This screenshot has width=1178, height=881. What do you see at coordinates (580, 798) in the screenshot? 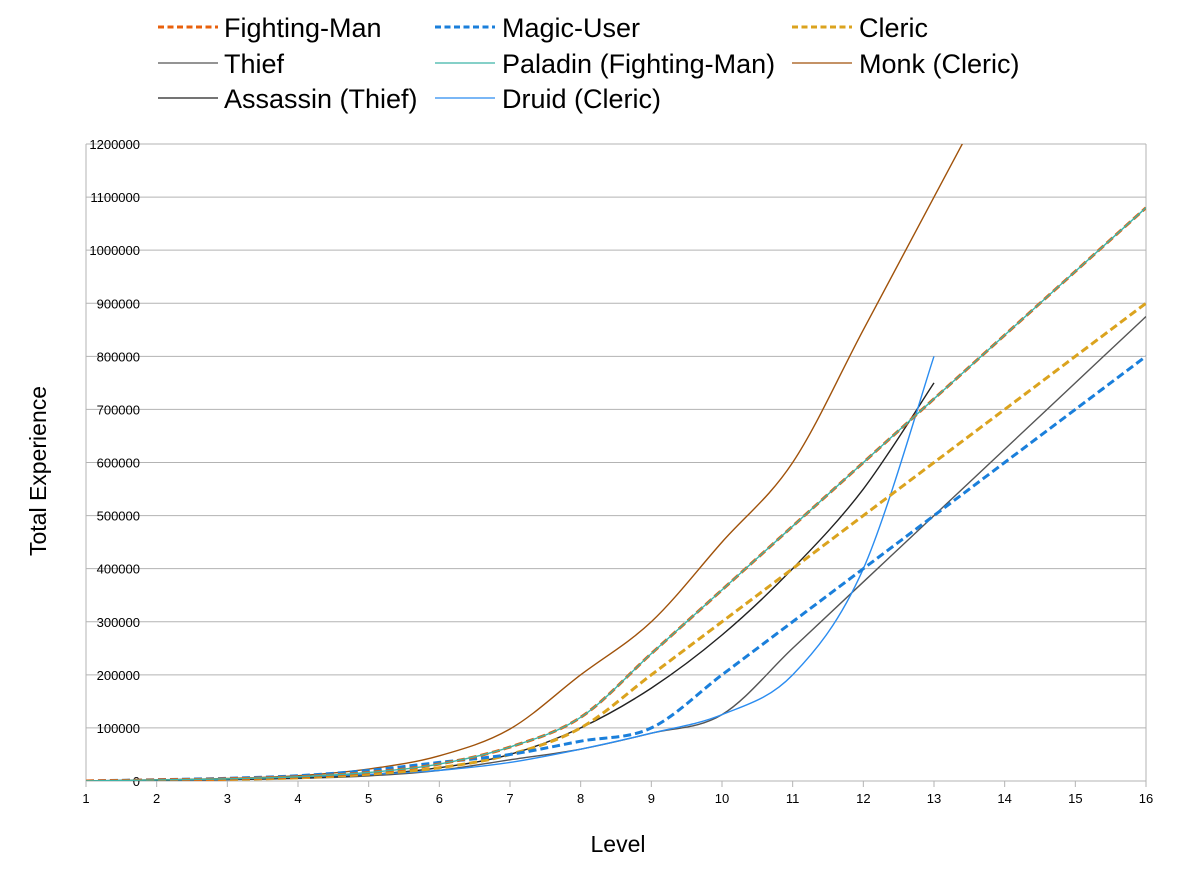
I see `x-tick-label: 8` at bounding box center [580, 798].